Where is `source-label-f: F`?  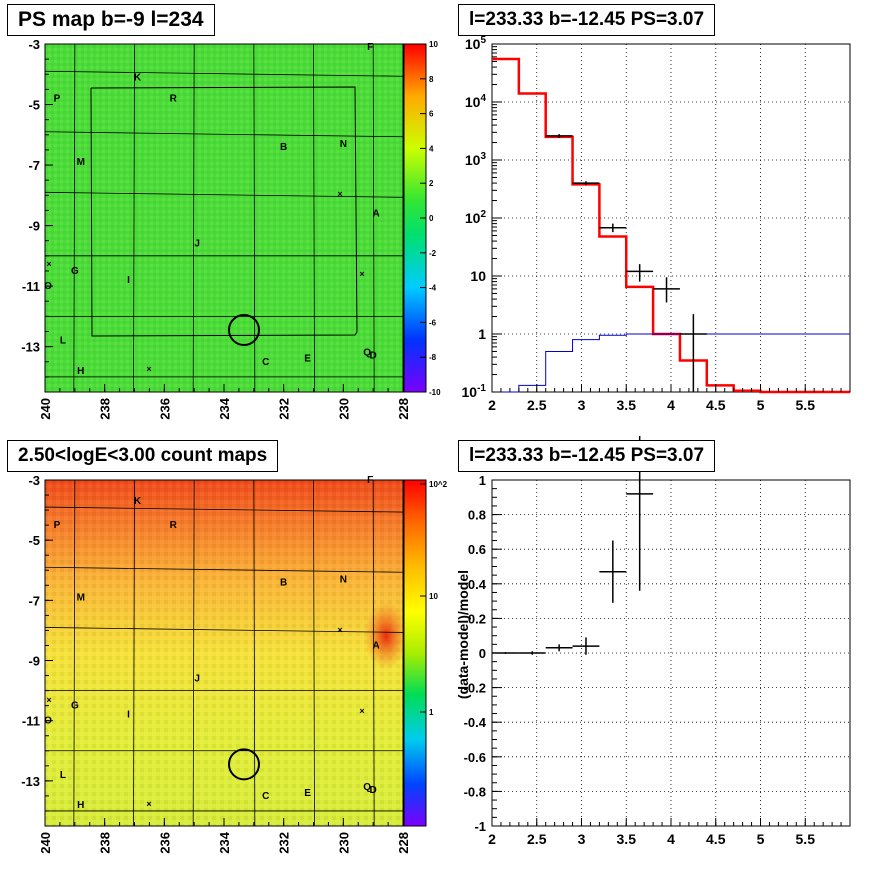
source-label-f: F is located at coordinates (370, 480).